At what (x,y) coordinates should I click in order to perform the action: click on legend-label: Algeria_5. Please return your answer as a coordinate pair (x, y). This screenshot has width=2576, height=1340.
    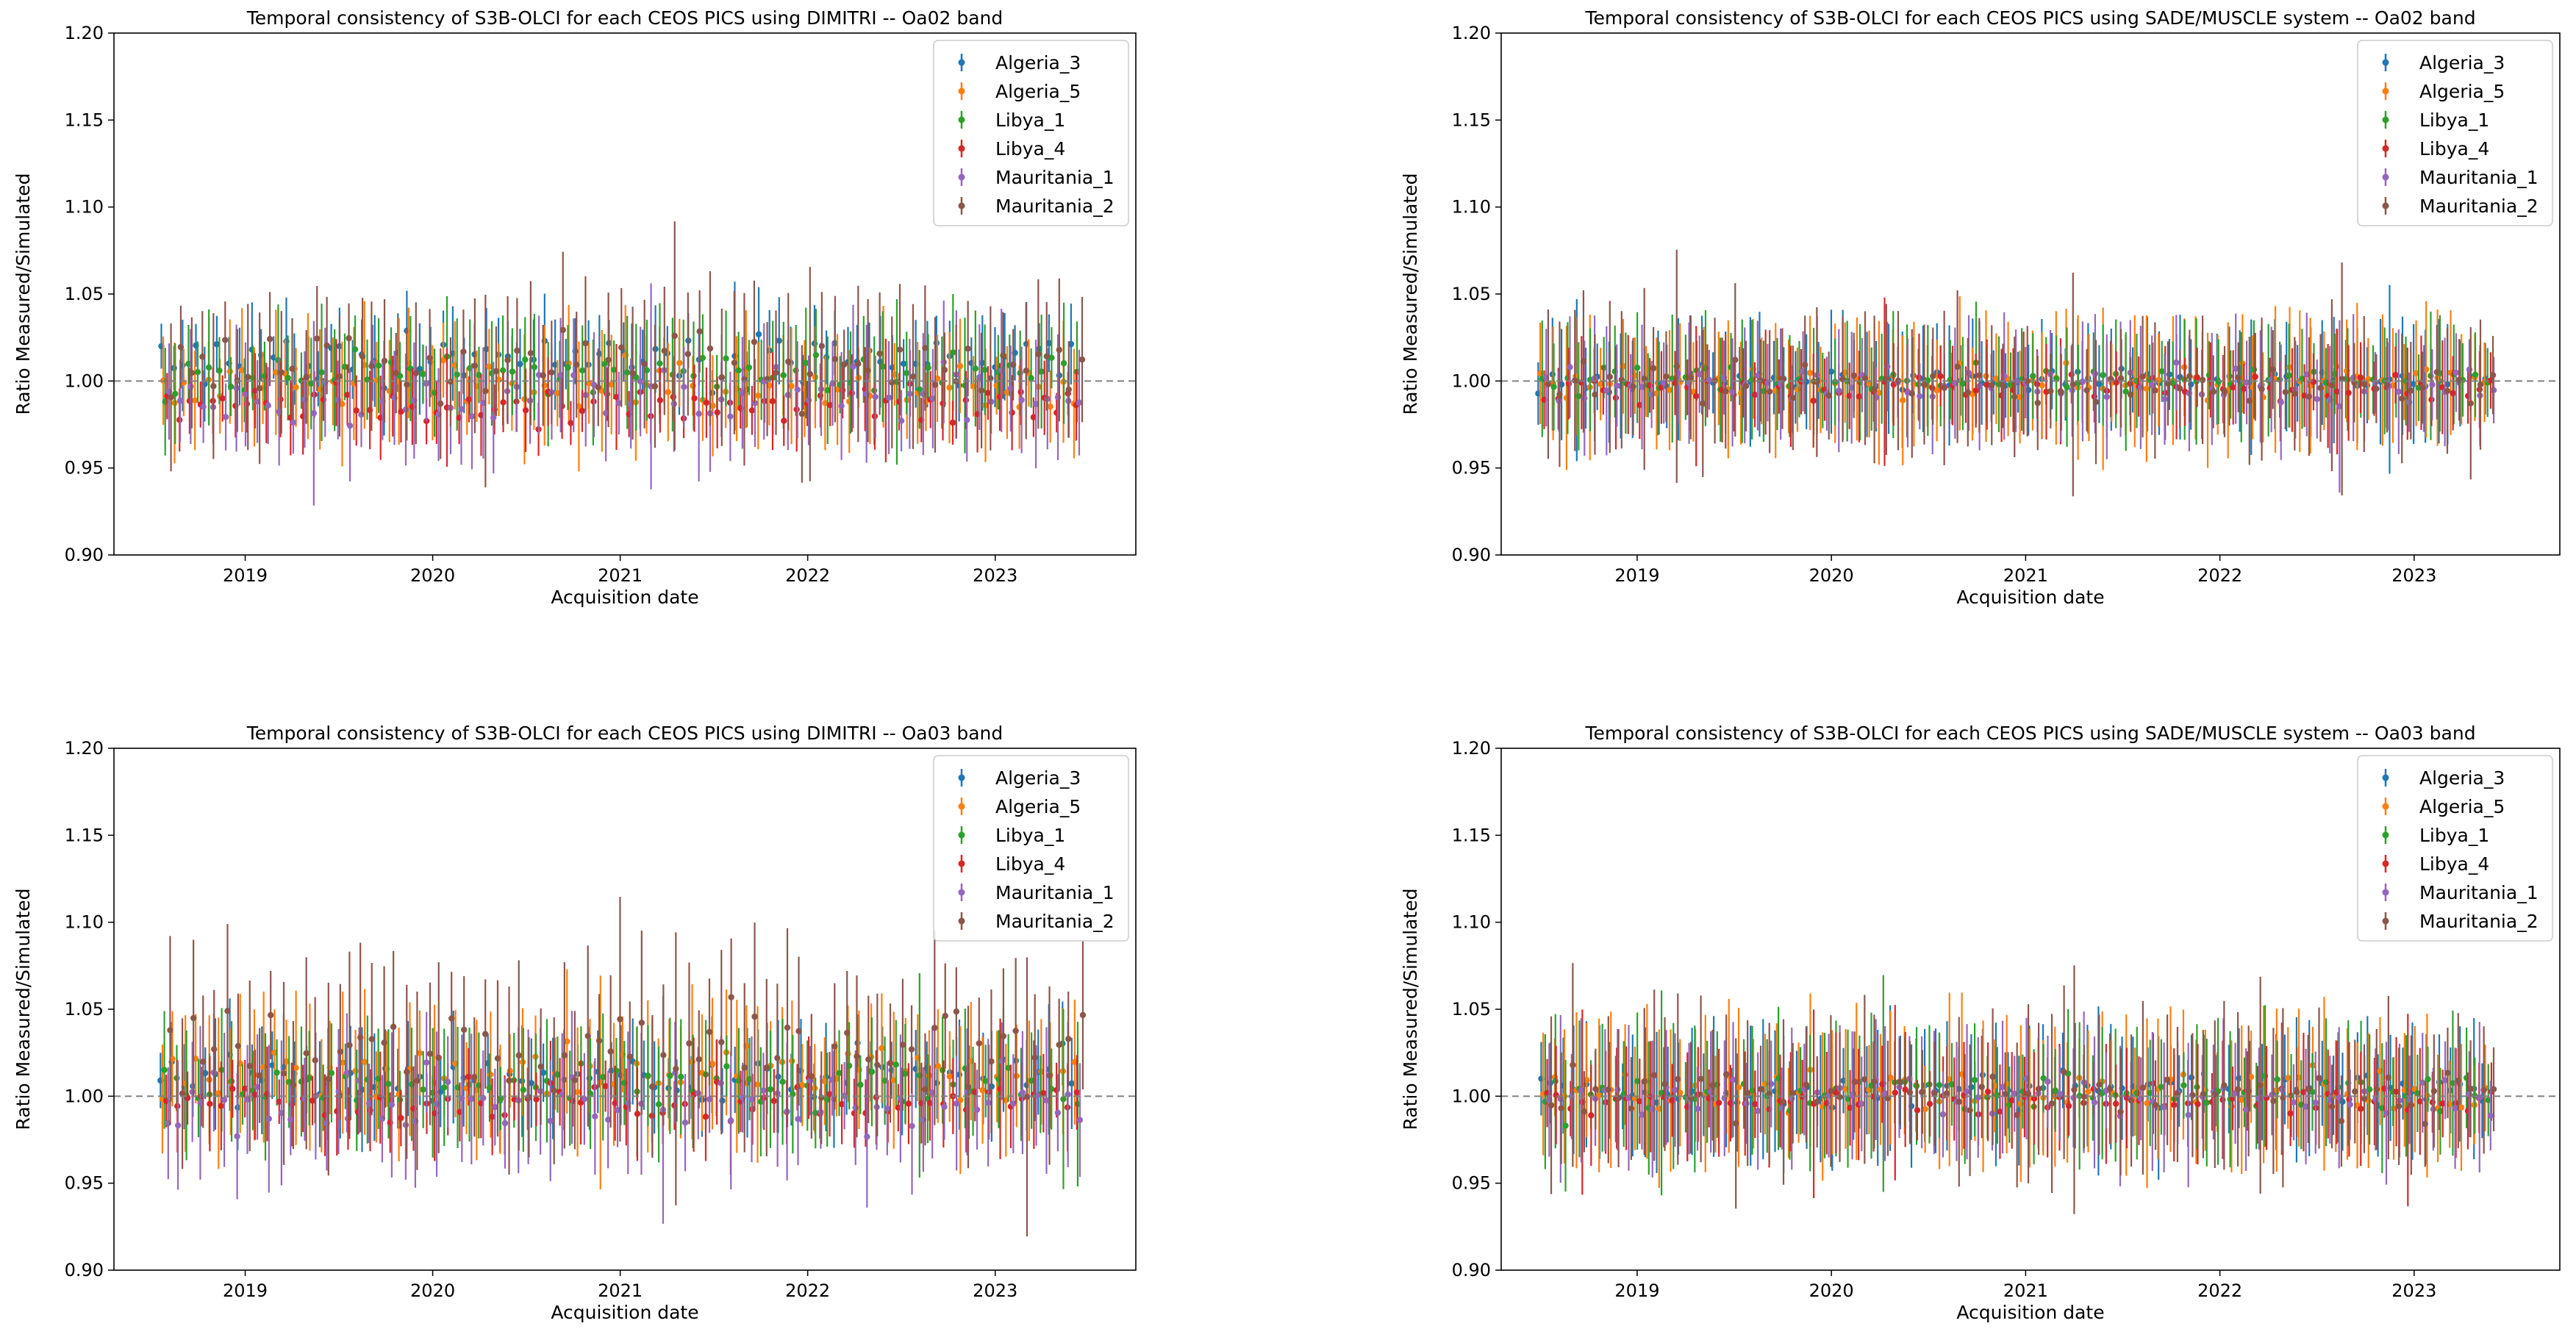
    Looking at the image, I should click on (1038, 91).